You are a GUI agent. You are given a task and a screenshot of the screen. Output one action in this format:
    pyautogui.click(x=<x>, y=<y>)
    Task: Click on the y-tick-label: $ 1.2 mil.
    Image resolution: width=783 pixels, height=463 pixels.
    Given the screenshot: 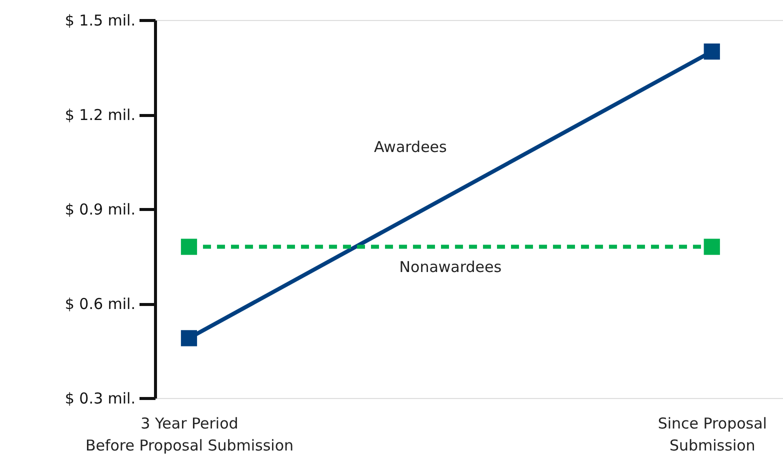 What is the action you would take?
    pyautogui.click(x=100, y=115)
    